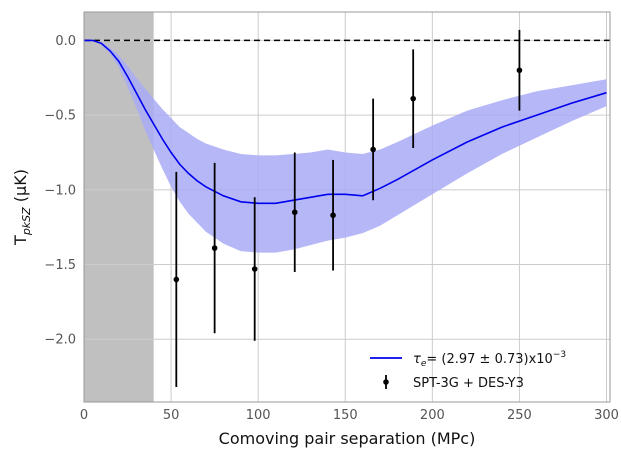 This screenshot has height=451, width=621. Describe the element at coordinates (60, 190) in the screenshot. I see `y-tick-label: −1.0` at that location.